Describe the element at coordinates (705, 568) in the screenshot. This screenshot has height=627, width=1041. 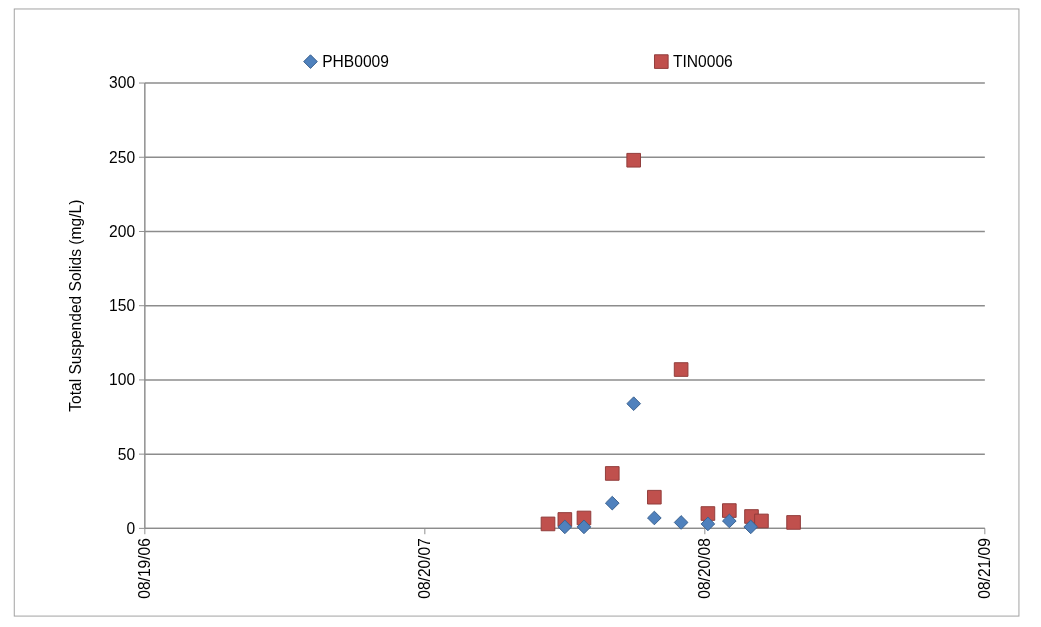
I see `x-tick-label: 08/20/08` at that location.